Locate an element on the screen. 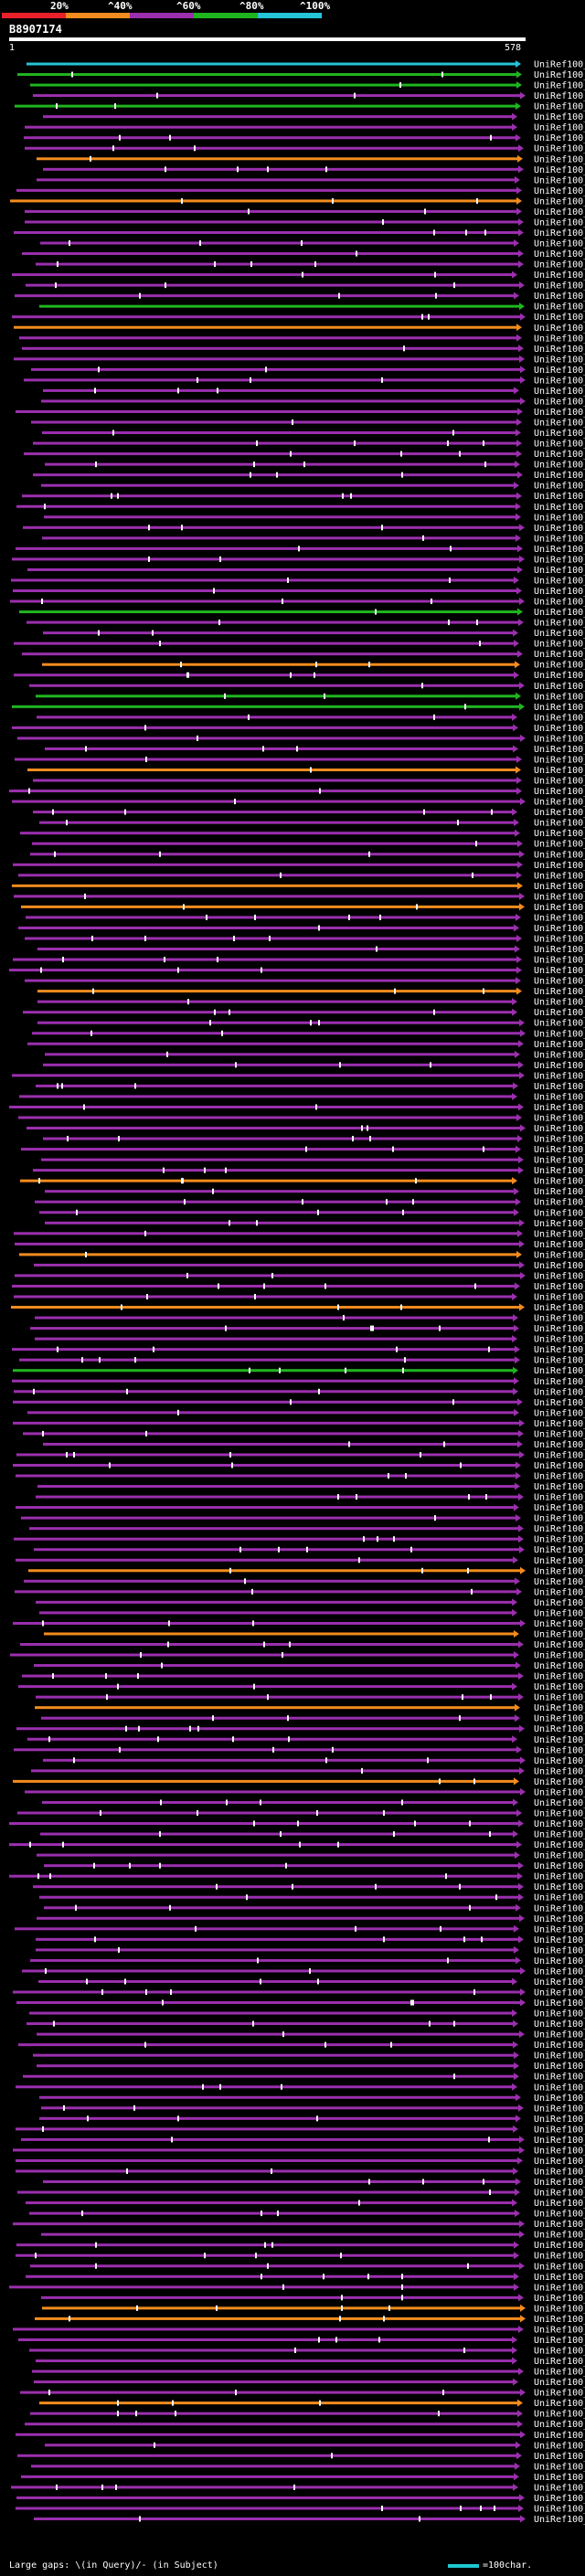 This screenshot has width=585, height=2576. hit-label: UniRef100_A4FBY5 is located at coordinates (560, 1055).